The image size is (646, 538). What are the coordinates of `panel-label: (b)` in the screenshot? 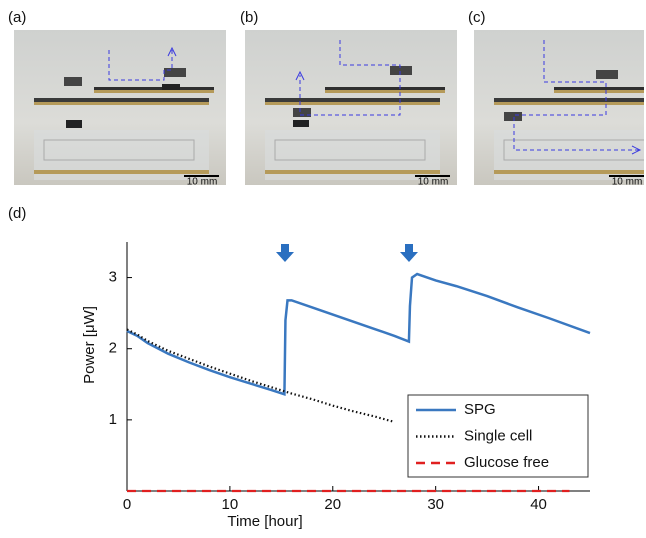 It's located at (249, 17).